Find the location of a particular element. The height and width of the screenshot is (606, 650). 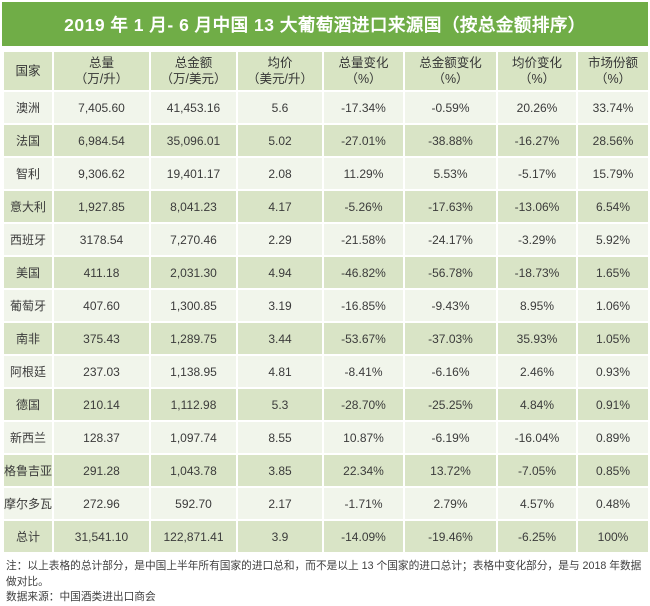

column-header: 国家 is located at coordinates (28, 71).